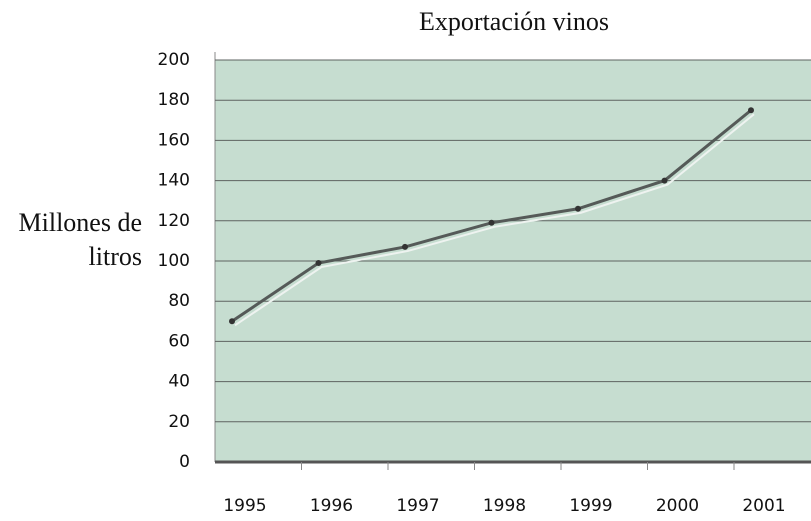  Describe the element at coordinates (331, 506) in the screenshot. I see `x-tick-label: 1996` at that location.